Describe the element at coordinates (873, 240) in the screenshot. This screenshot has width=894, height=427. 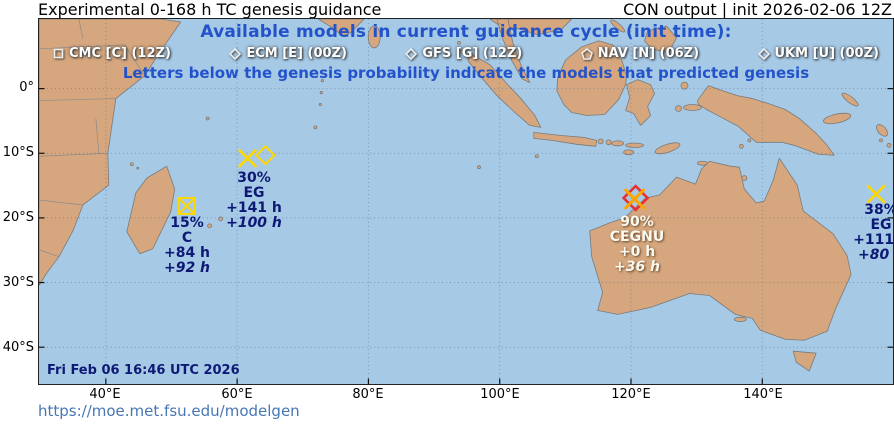
I see `lead-time-label: +111 h` at that location.